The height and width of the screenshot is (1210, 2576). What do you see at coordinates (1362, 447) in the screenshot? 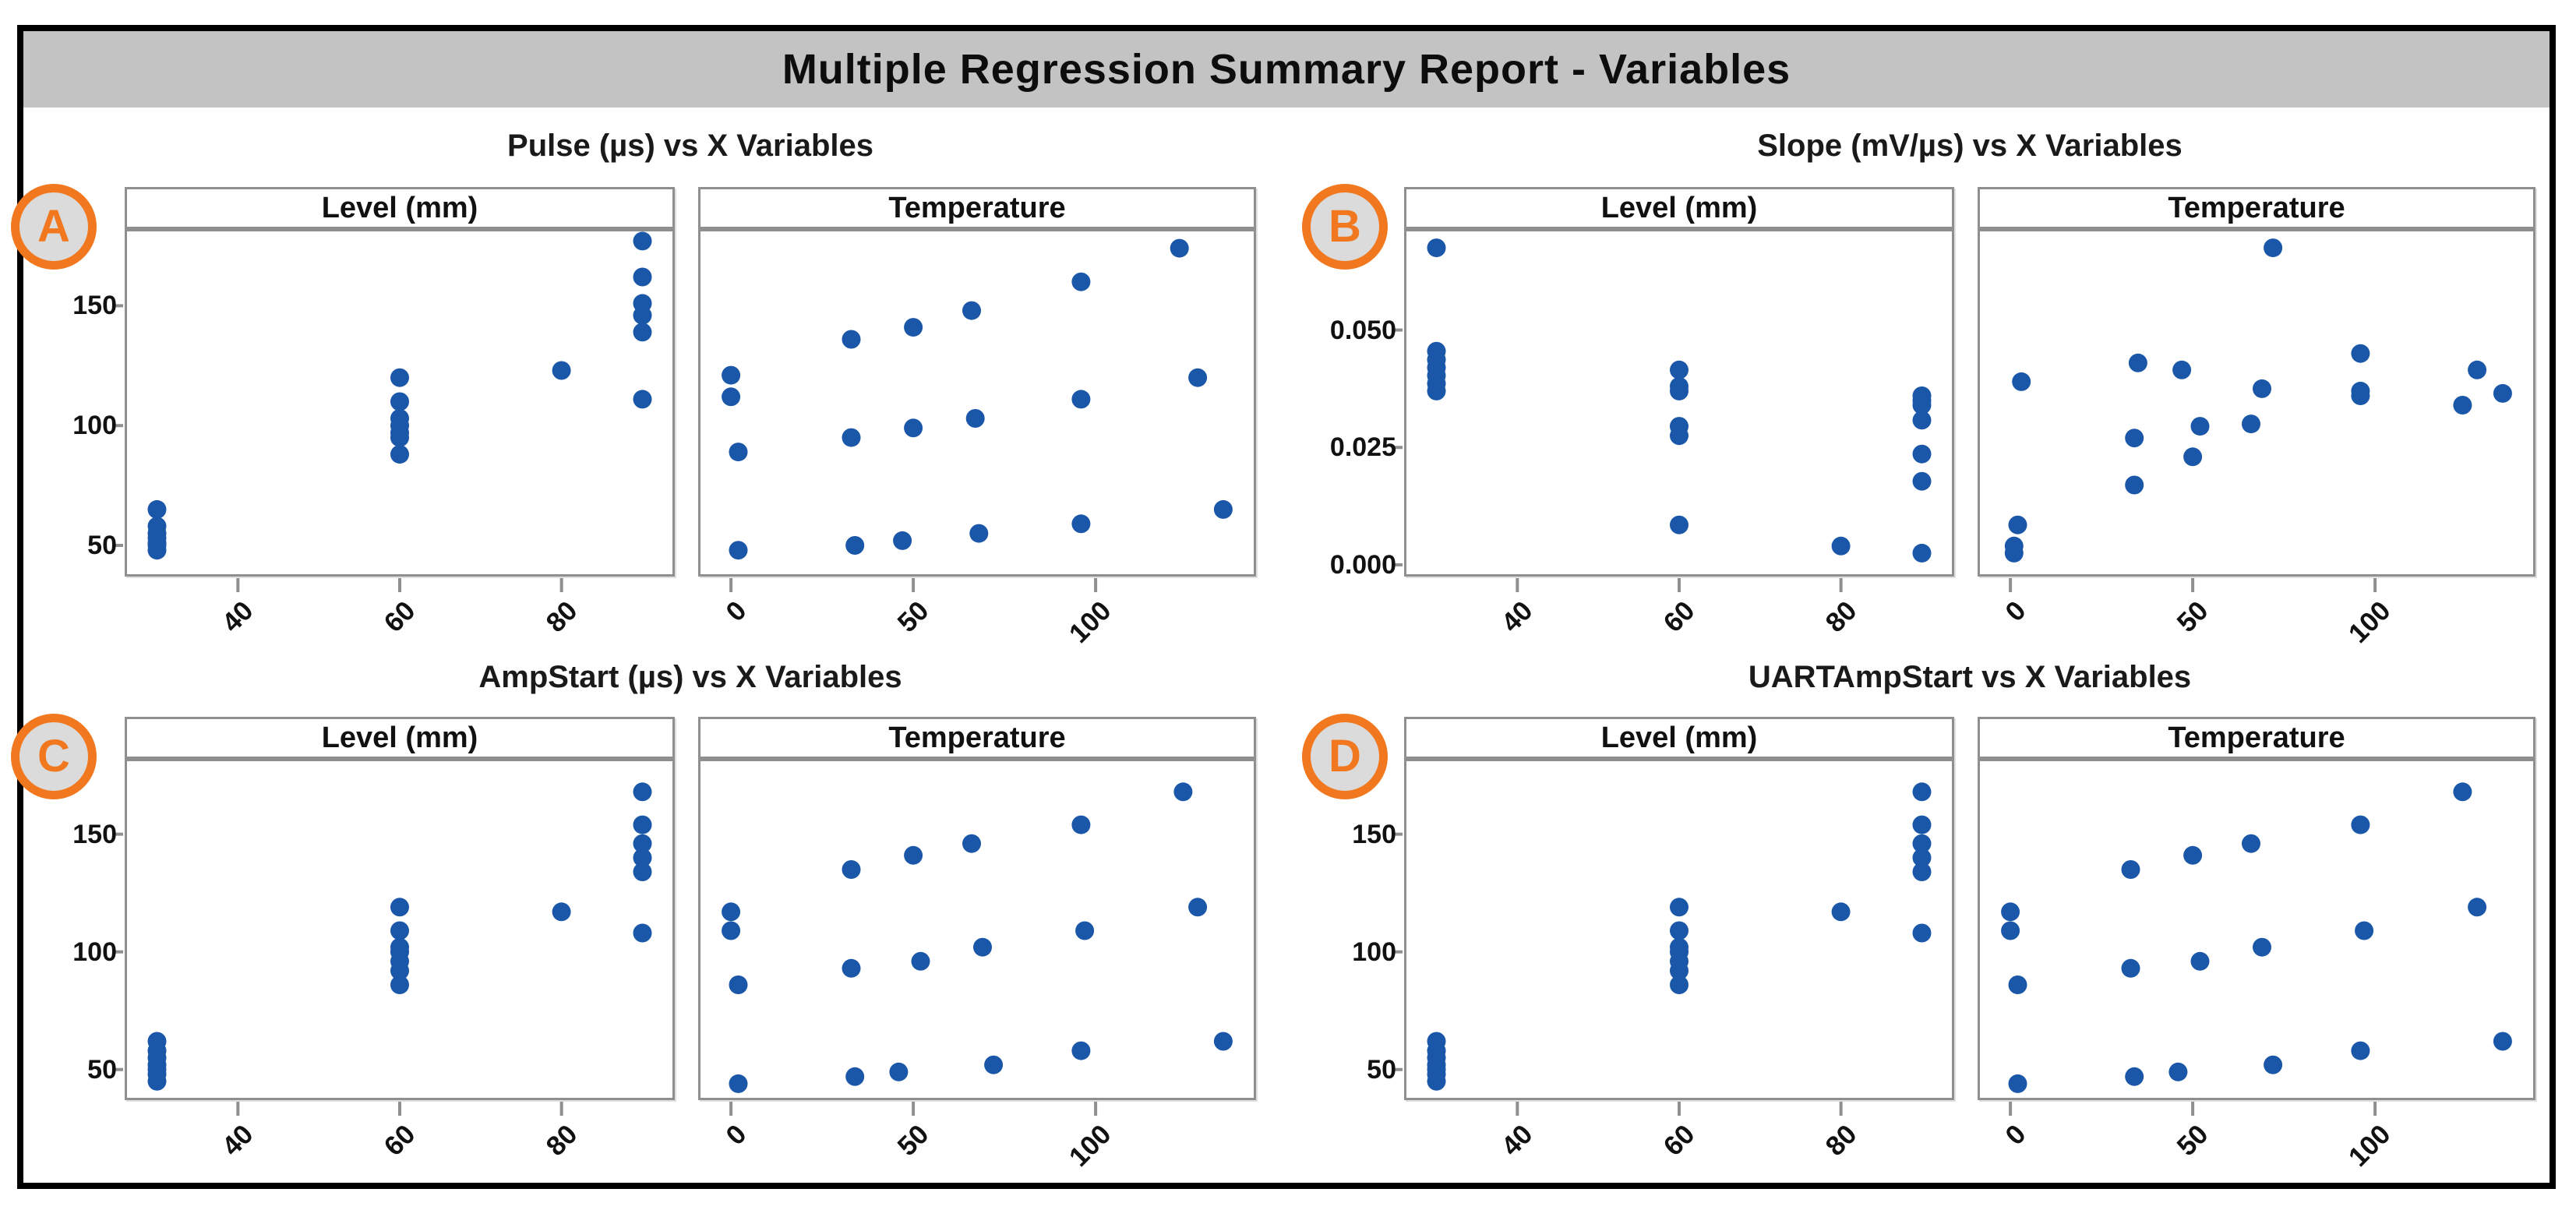
I see `y-tick-label: 0.025` at bounding box center [1362, 447].